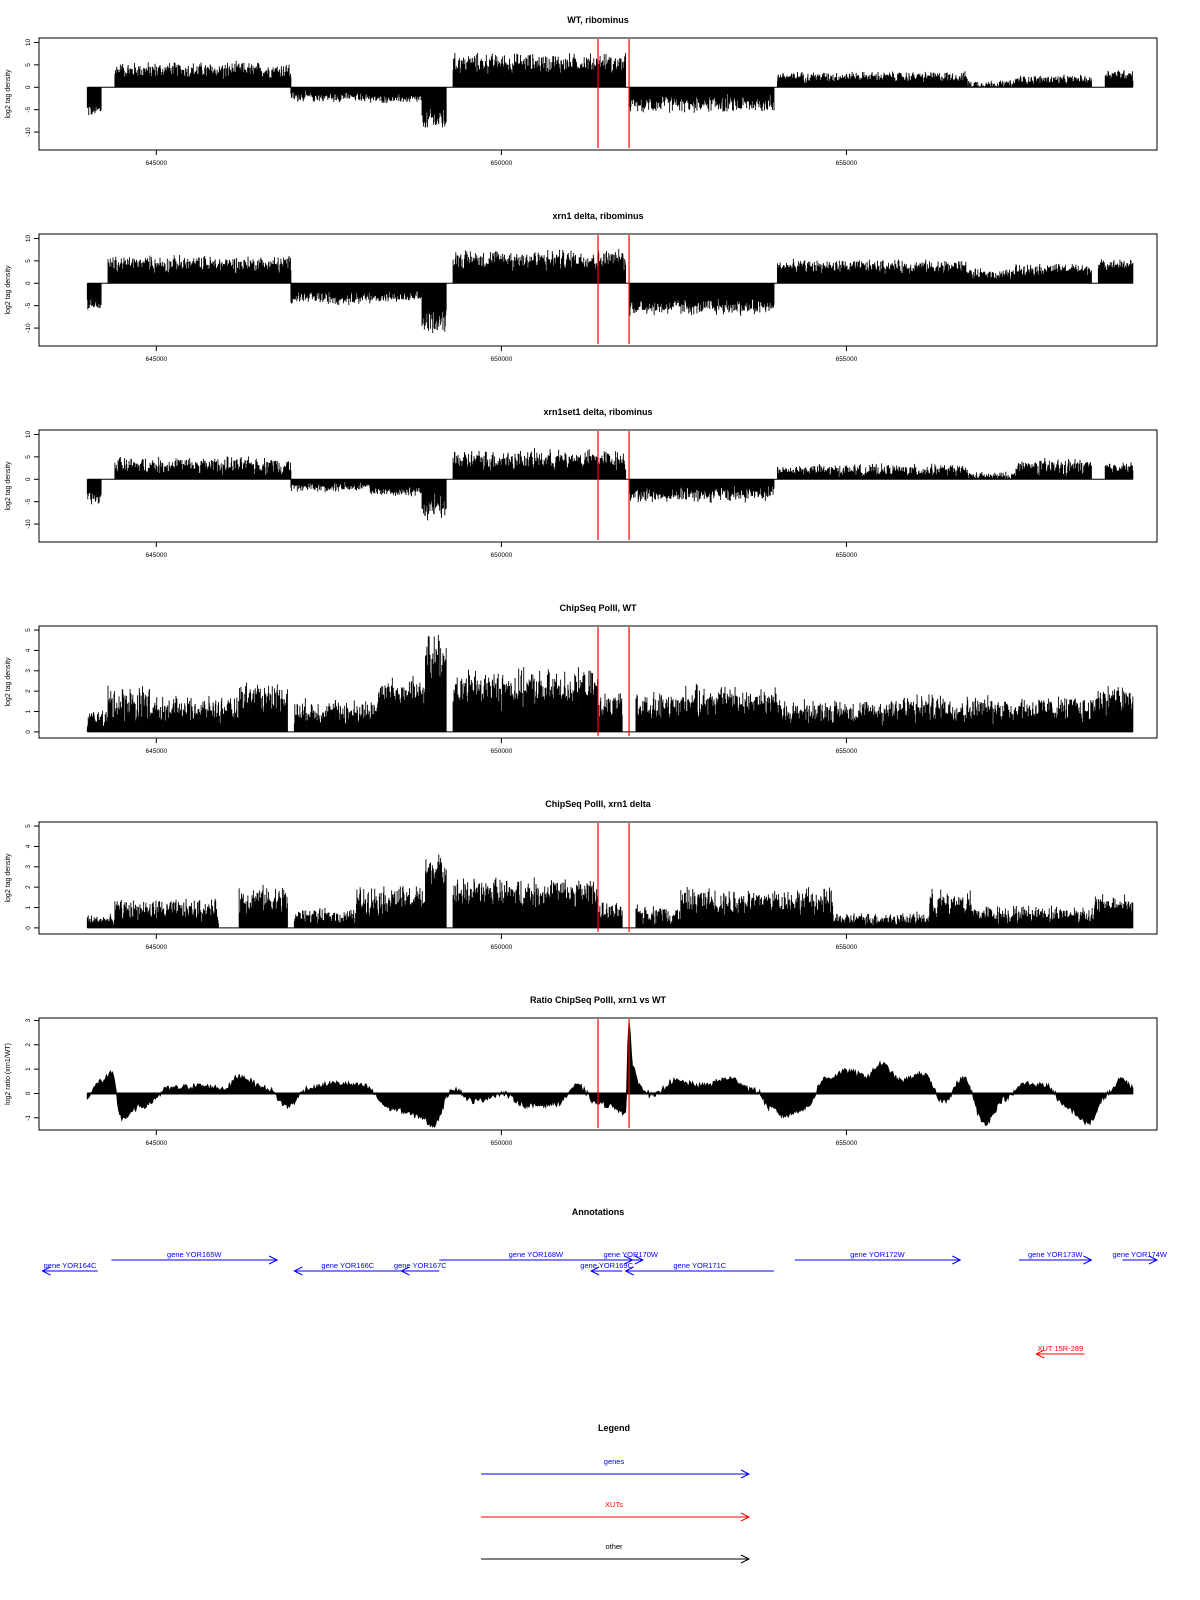 This screenshot has width=1200, height=1600. What do you see at coordinates (598, 608) in the screenshot?
I see `panel-title: ChipSeq PolII, WT` at bounding box center [598, 608].